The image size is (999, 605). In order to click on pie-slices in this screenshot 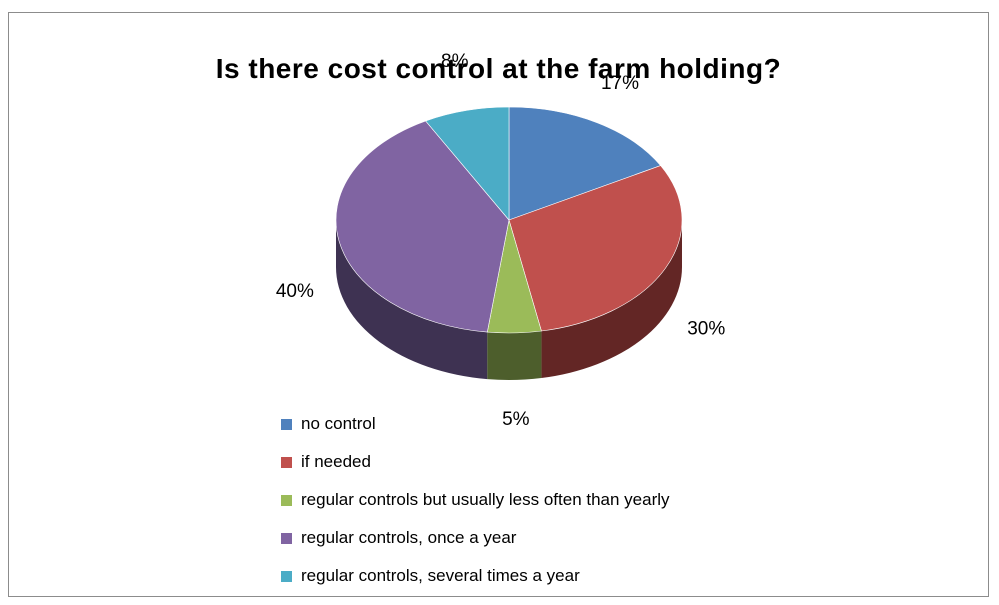, I will do `click(509, 220)`.